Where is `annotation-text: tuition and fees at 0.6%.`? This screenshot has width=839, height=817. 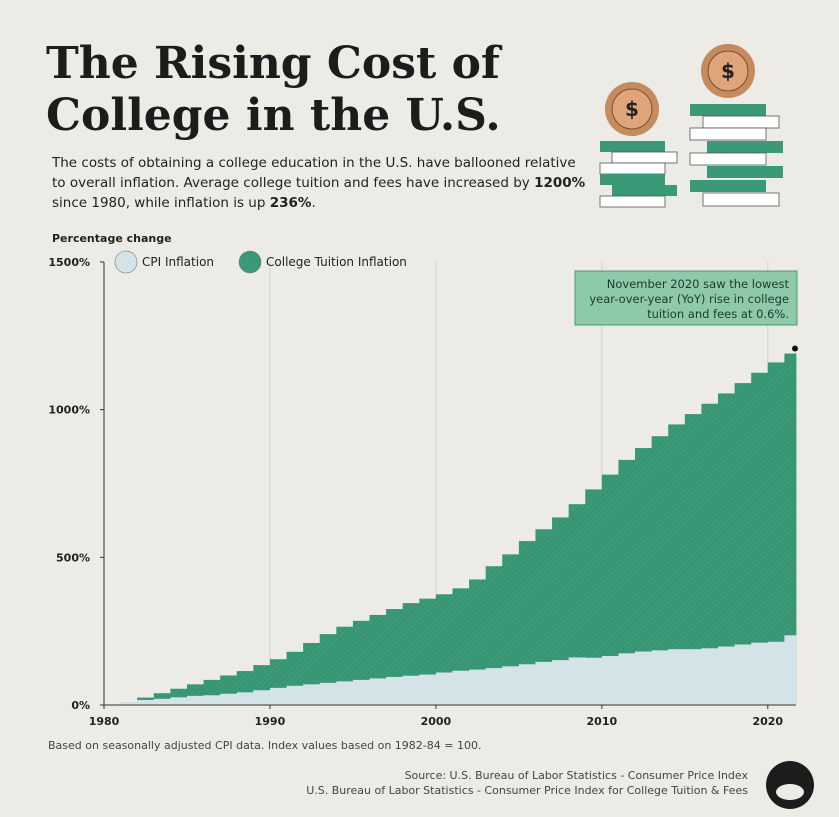
annotation-text: tuition and fees at 0.6%. is located at coordinates (718, 314).